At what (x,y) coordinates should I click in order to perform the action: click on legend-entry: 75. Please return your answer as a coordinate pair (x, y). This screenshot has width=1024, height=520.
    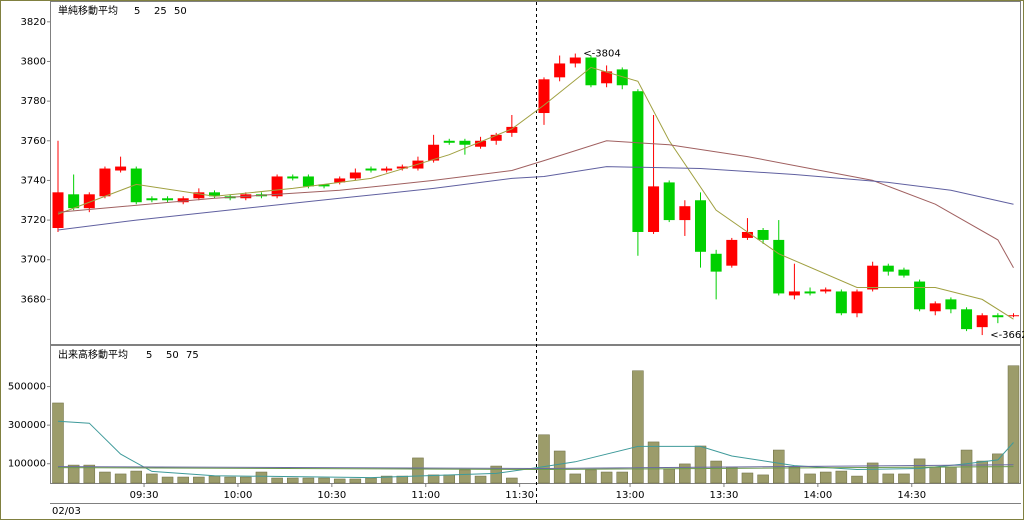
    Looking at the image, I should click on (192, 355).